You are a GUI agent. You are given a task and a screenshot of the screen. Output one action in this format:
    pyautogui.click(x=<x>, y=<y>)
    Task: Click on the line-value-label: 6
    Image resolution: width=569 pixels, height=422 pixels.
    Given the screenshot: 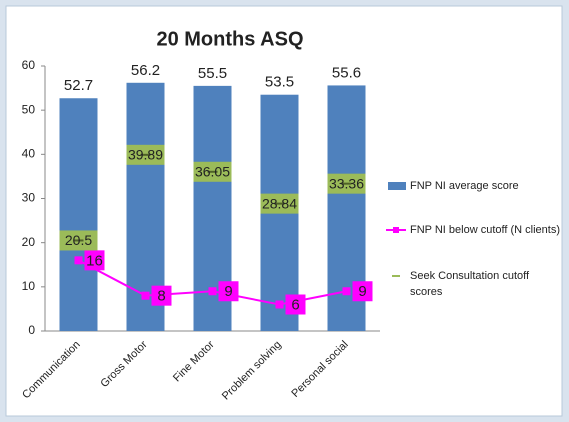 What is the action you would take?
    pyautogui.click(x=295, y=304)
    